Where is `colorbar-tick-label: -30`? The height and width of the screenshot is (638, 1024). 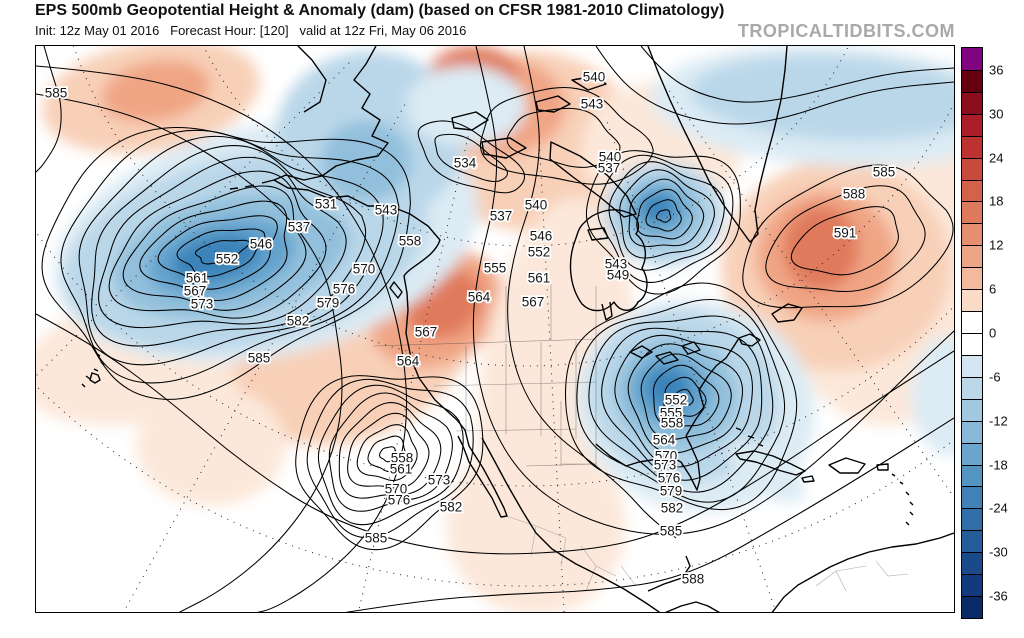 colorbar-tick-label: -30 is located at coordinates (998, 552).